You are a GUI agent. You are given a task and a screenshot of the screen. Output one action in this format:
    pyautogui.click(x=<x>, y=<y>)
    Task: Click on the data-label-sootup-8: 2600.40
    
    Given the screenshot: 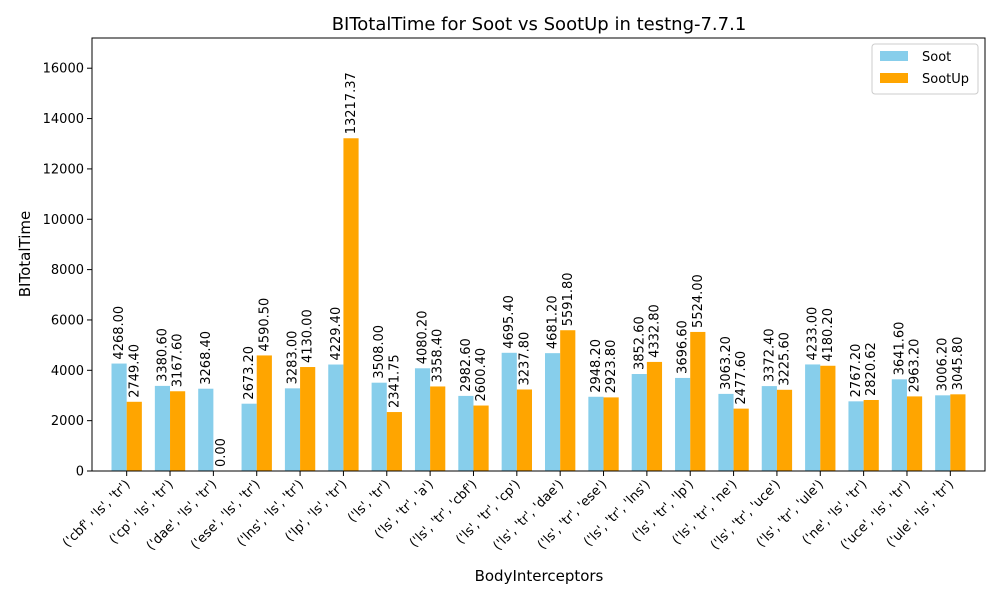 What is the action you would take?
    pyautogui.click(x=481, y=375)
    